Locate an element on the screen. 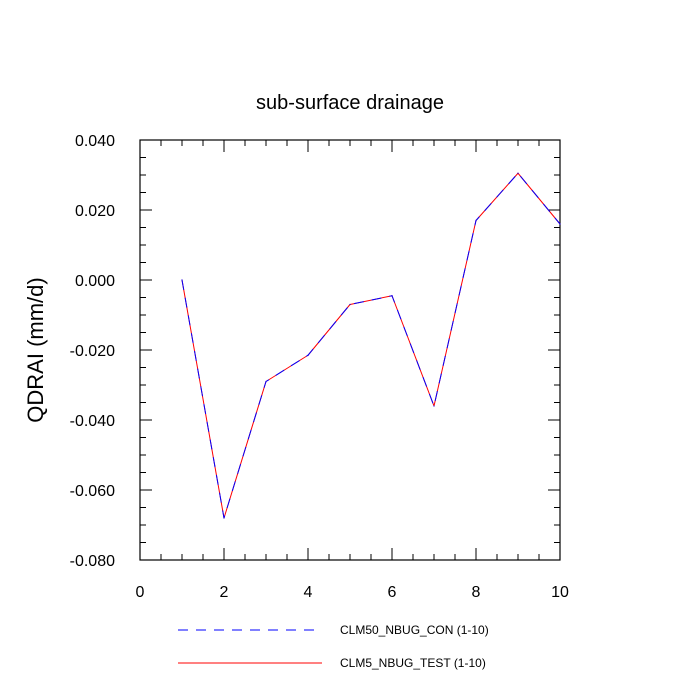 This screenshot has height=700, width=700. x-tick-label: 4 is located at coordinates (308, 592).